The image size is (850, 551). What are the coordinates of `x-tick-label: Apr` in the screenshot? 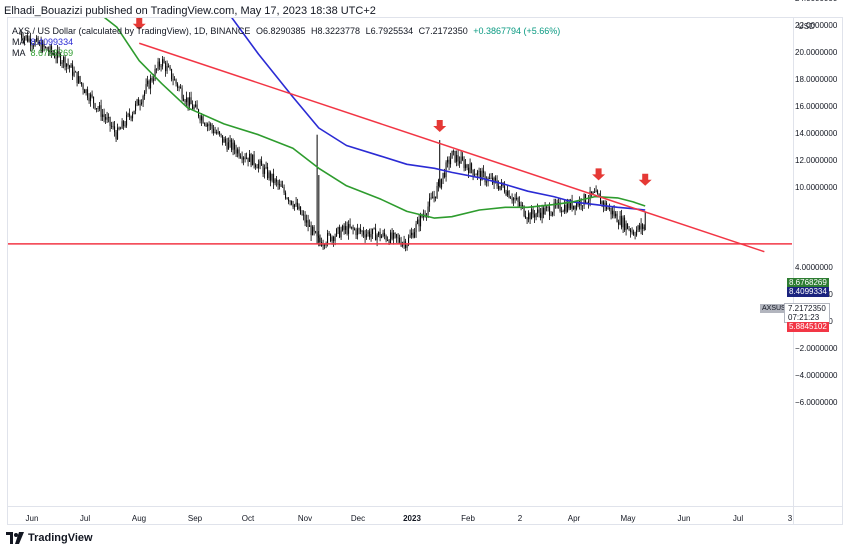 It's located at (574, 518).